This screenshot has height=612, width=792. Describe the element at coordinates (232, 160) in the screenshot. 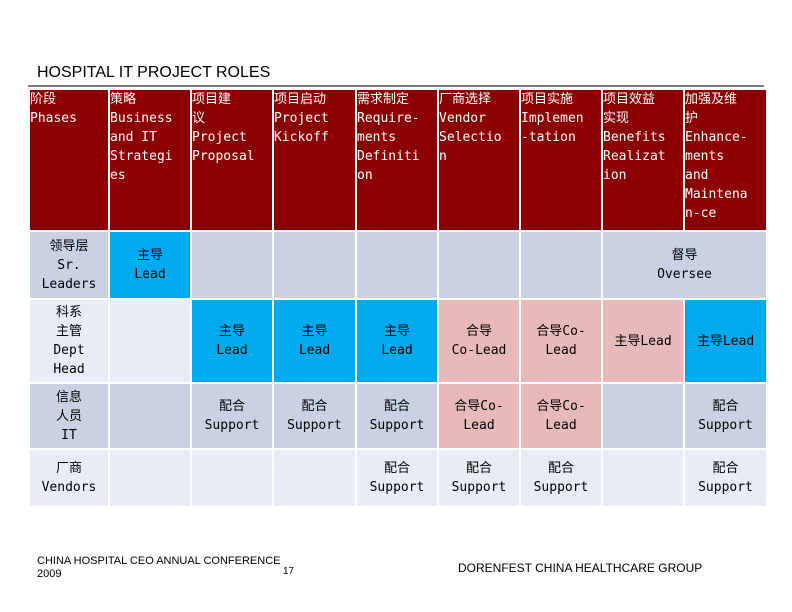

I see `header-proposal: 项目建议 Project Proposal` at that location.